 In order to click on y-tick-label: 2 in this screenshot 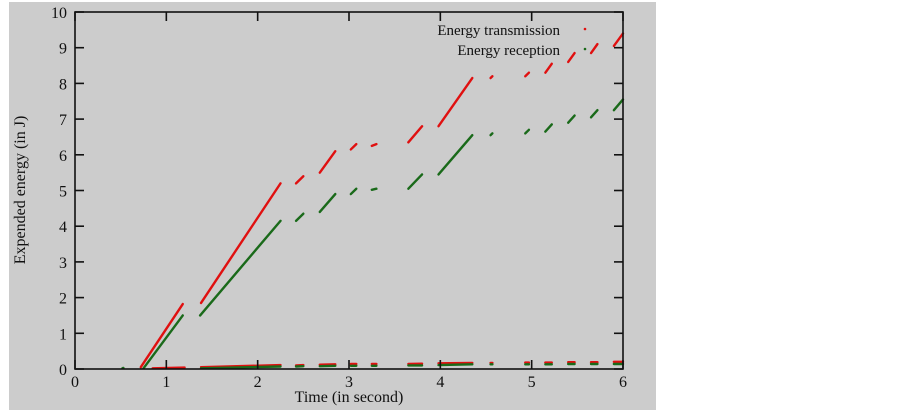, I will do `click(63, 299)`.